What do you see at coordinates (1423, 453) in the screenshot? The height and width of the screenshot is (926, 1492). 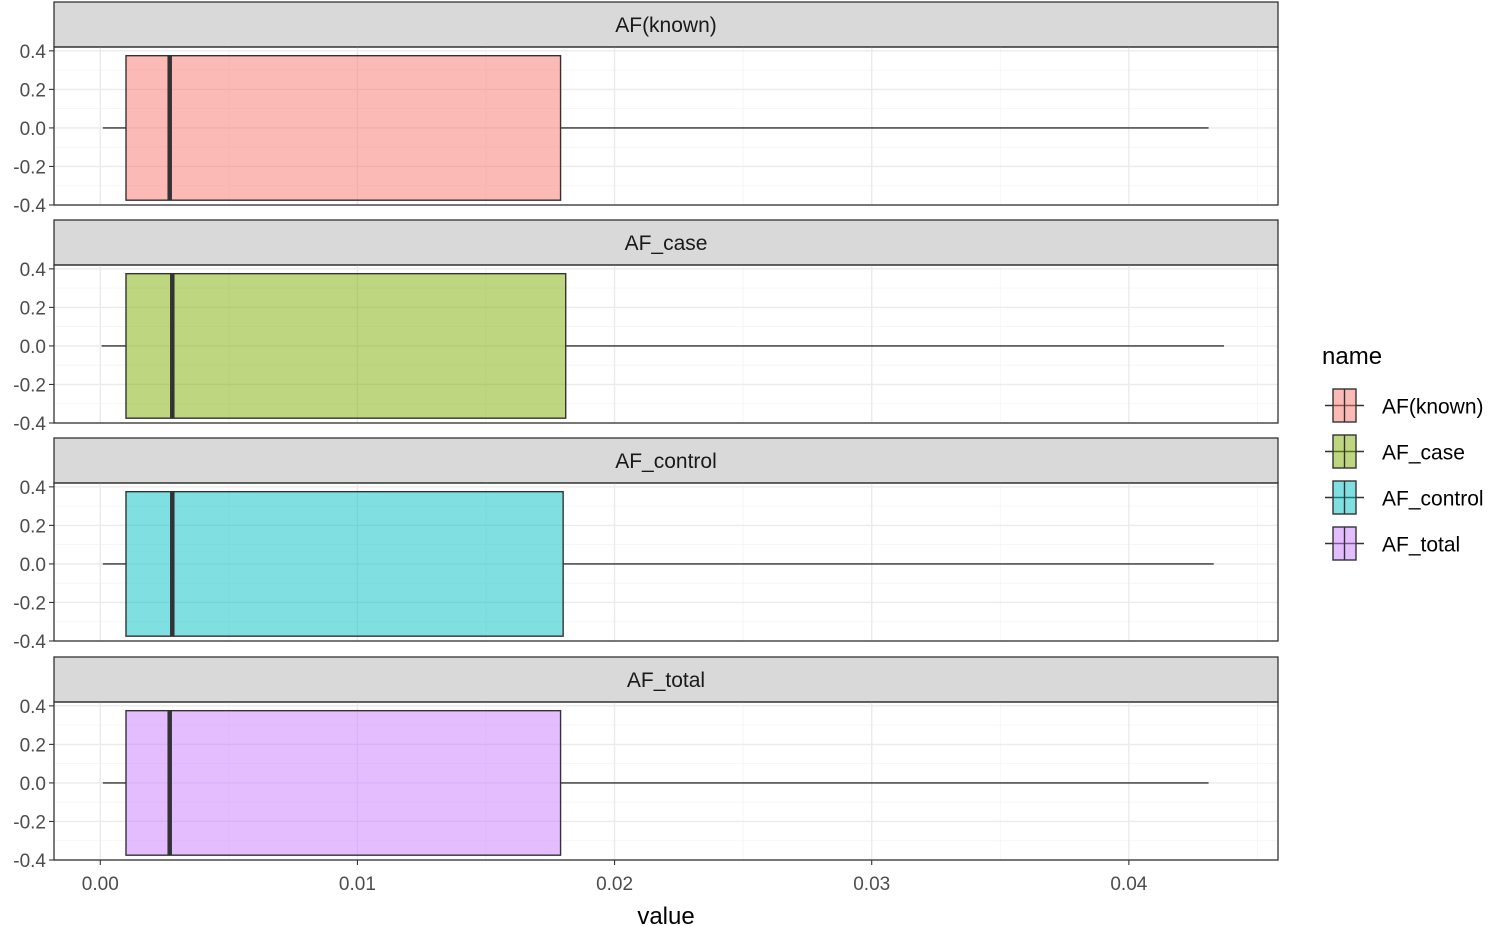 I see `legend-label: AF_case` at bounding box center [1423, 453].